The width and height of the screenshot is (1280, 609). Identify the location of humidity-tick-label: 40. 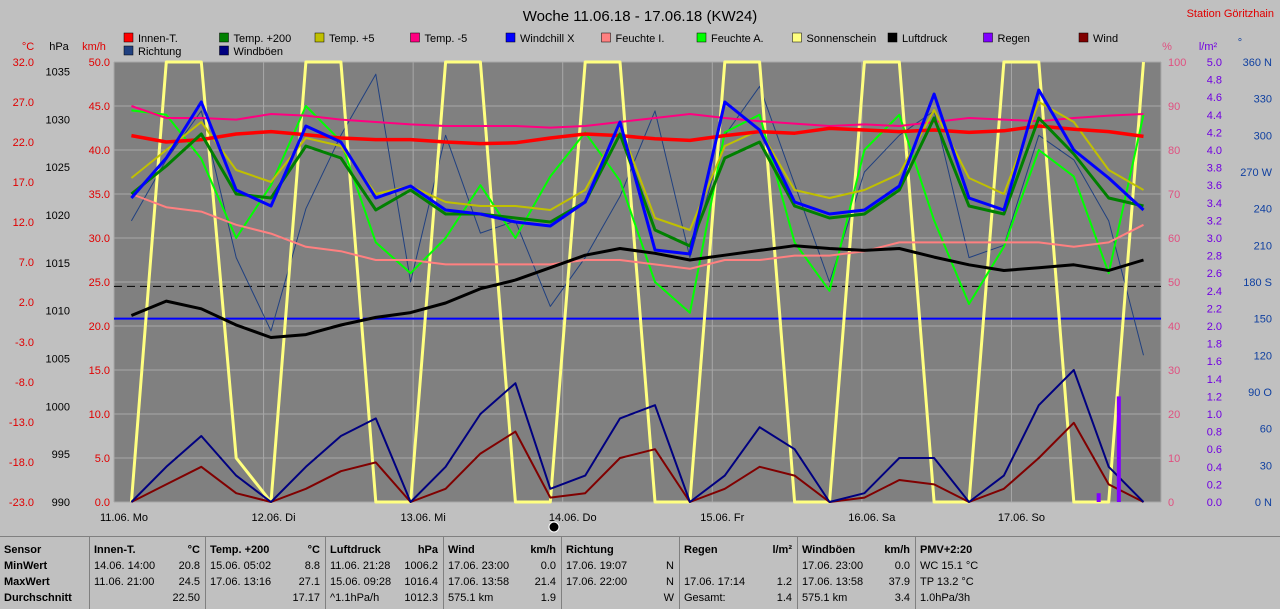
(1174, 327).